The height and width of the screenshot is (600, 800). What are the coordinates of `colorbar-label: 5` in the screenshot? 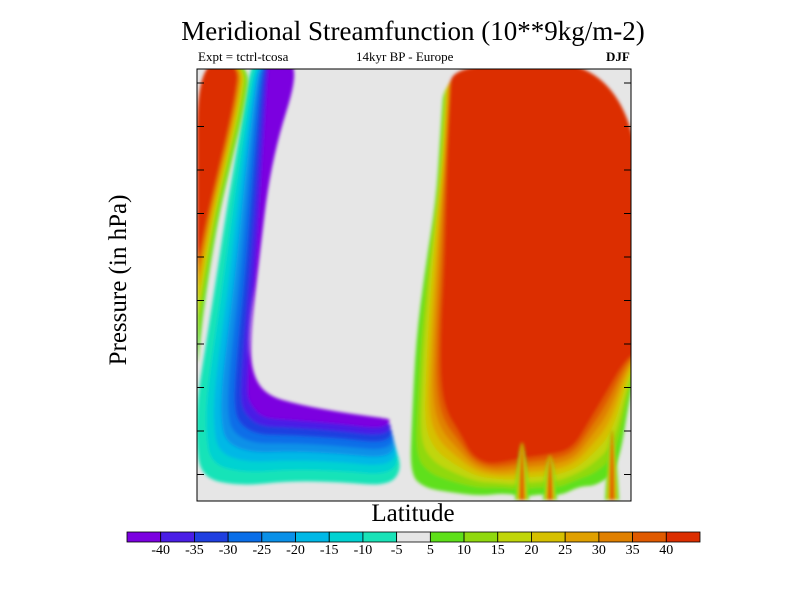 It's located at (430, 550).